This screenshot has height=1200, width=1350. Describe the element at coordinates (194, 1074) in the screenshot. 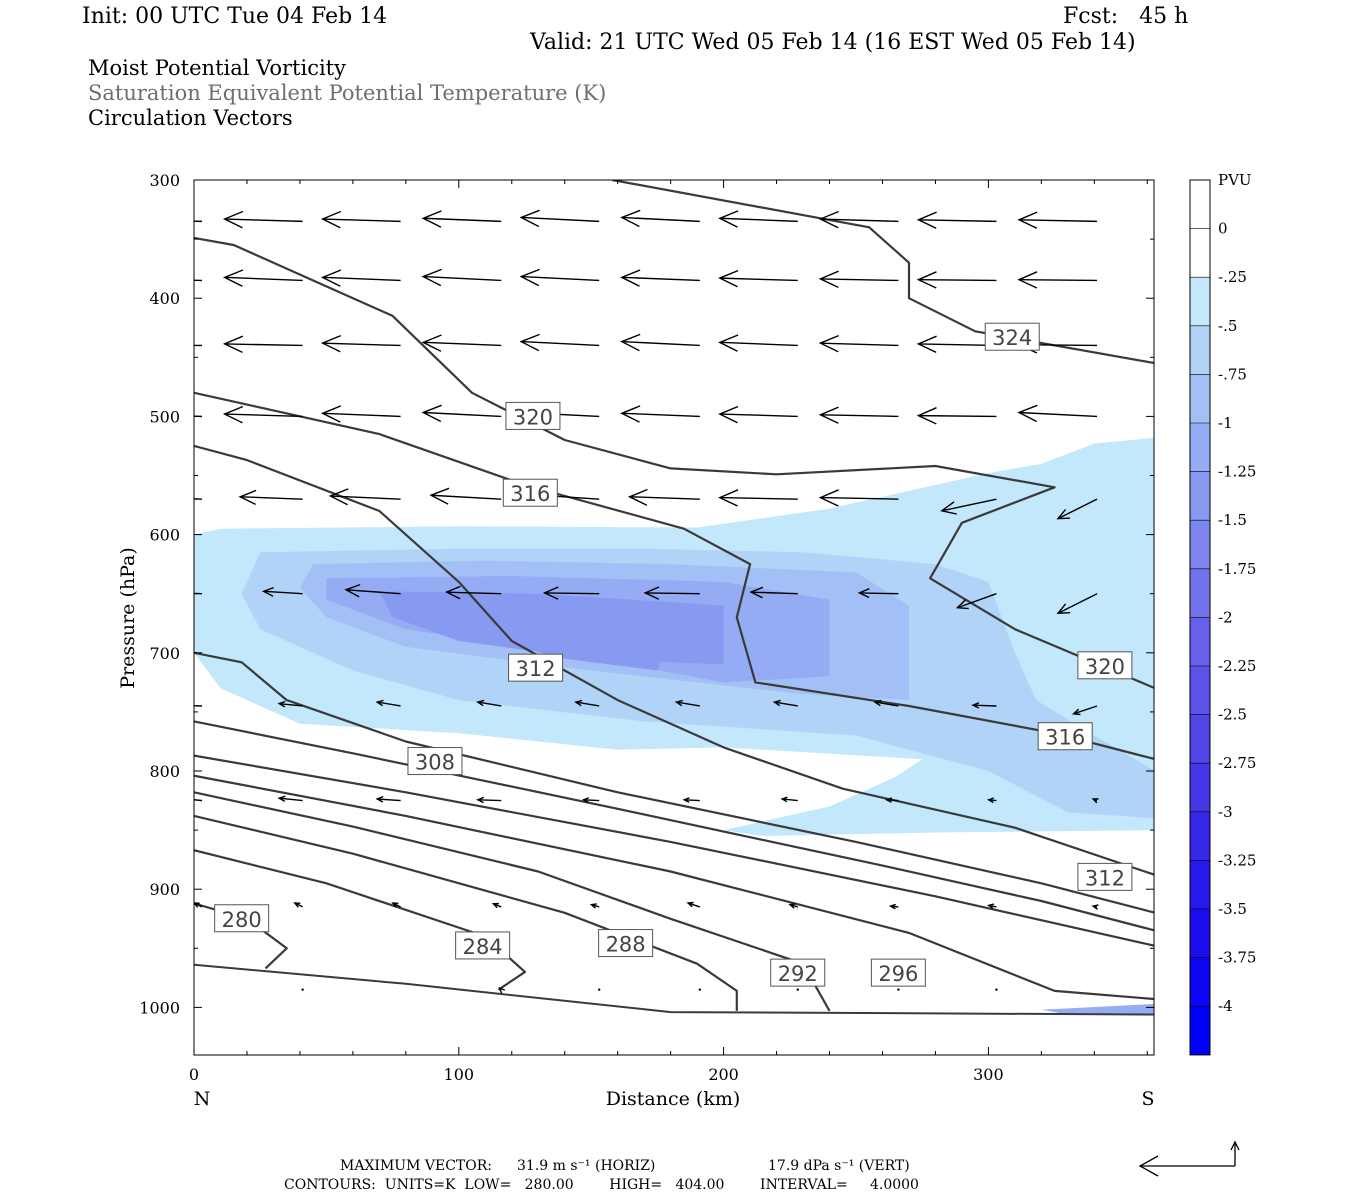

I see `x-tick-label: 0` at that location.